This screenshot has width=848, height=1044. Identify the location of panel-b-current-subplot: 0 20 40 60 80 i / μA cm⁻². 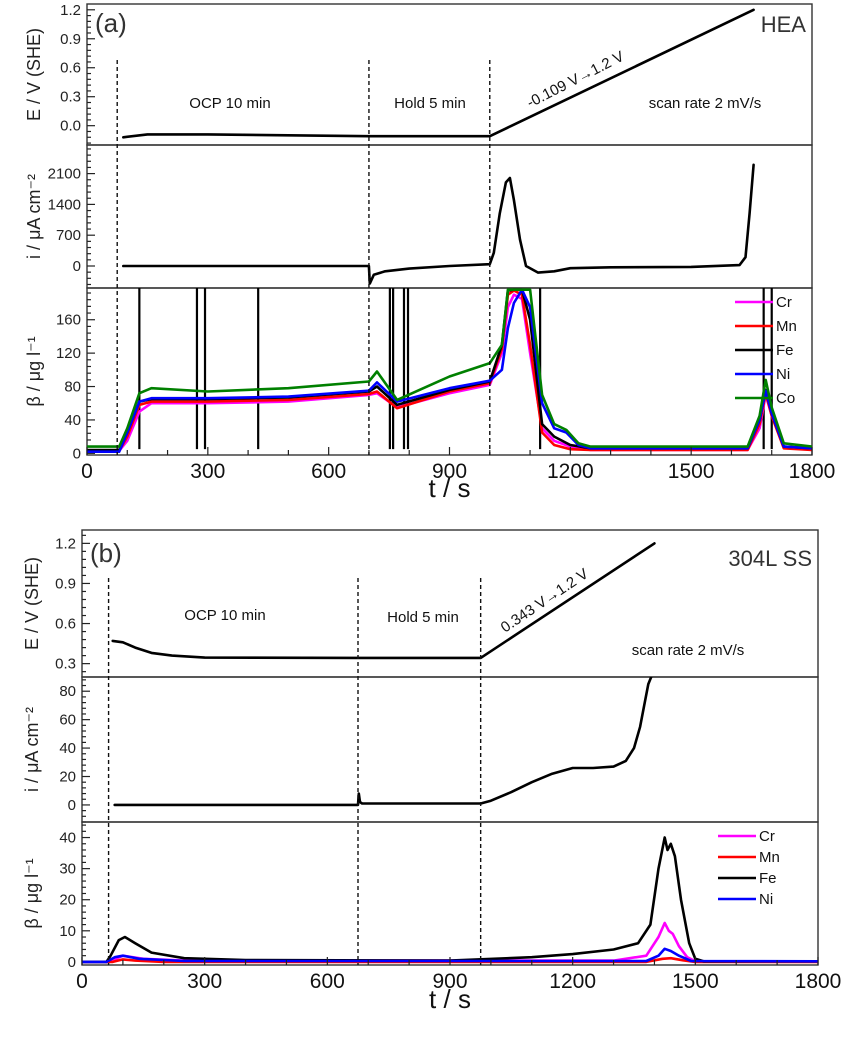
(420, 749).